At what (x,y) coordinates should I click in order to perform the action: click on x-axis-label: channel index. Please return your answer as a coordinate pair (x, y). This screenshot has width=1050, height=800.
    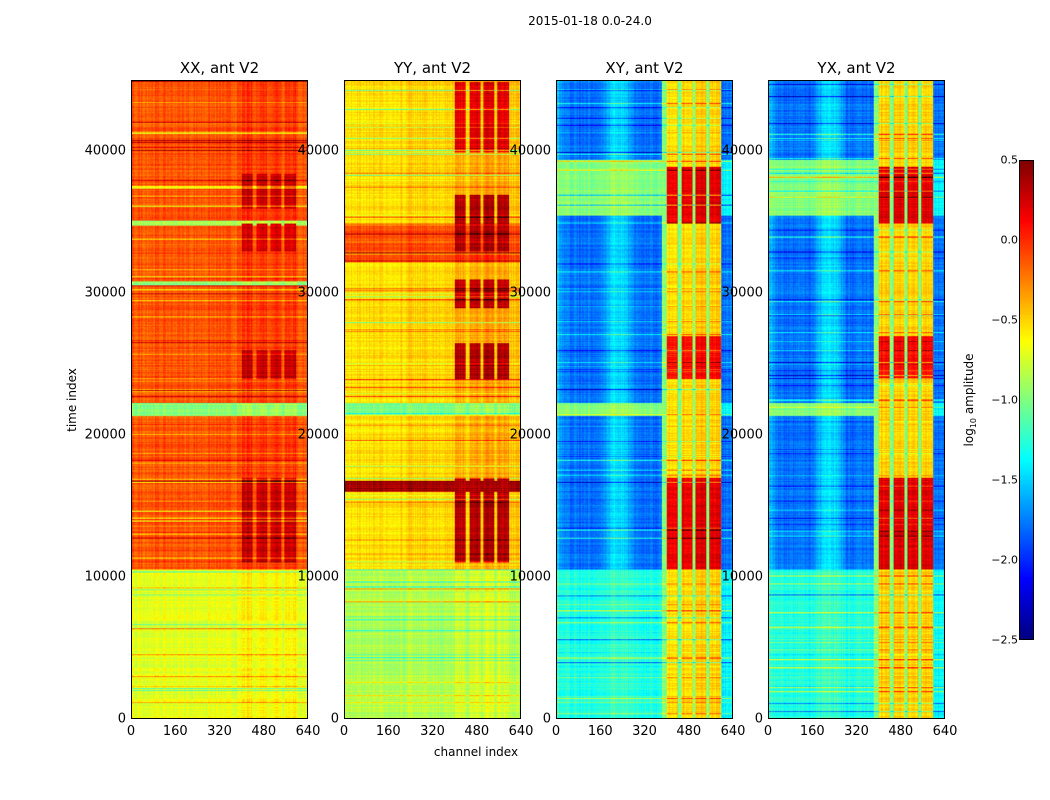
    Looking at the image, I should click on (476, 752).